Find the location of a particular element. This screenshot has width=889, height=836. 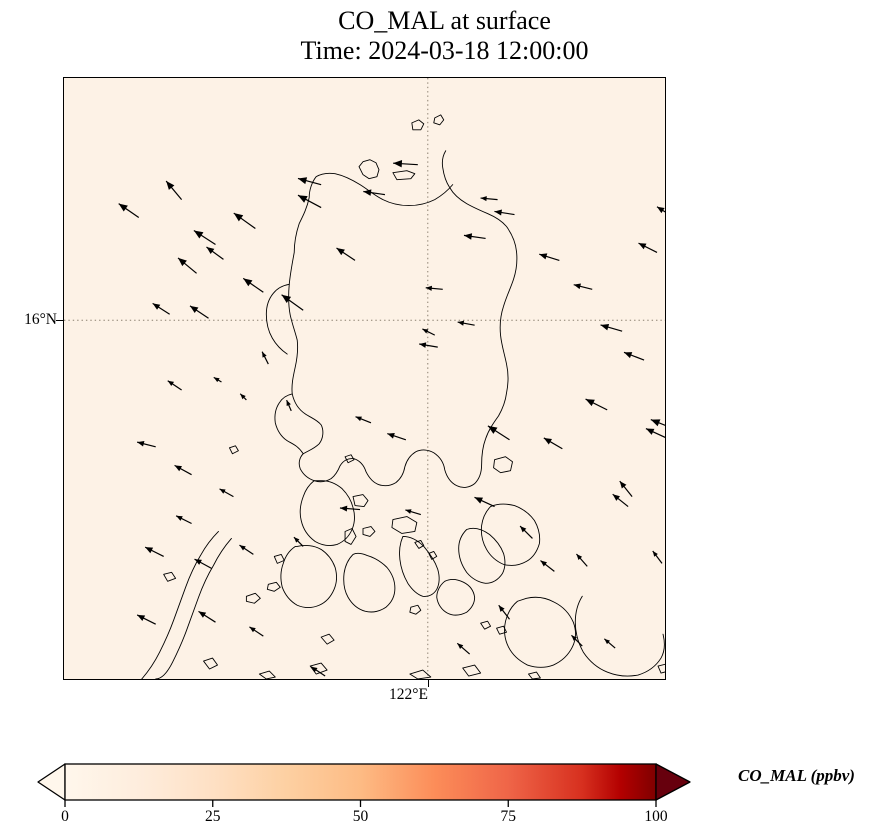

colorbar-tick-label-50: 50 is located at coordinates (360, 816).